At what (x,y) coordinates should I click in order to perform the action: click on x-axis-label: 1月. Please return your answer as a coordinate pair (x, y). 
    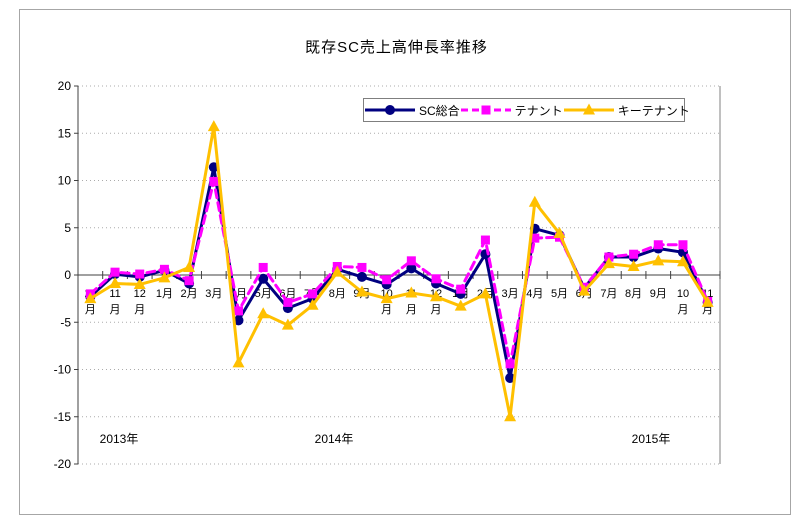
    Looking at the image, I should click on (164, 294).